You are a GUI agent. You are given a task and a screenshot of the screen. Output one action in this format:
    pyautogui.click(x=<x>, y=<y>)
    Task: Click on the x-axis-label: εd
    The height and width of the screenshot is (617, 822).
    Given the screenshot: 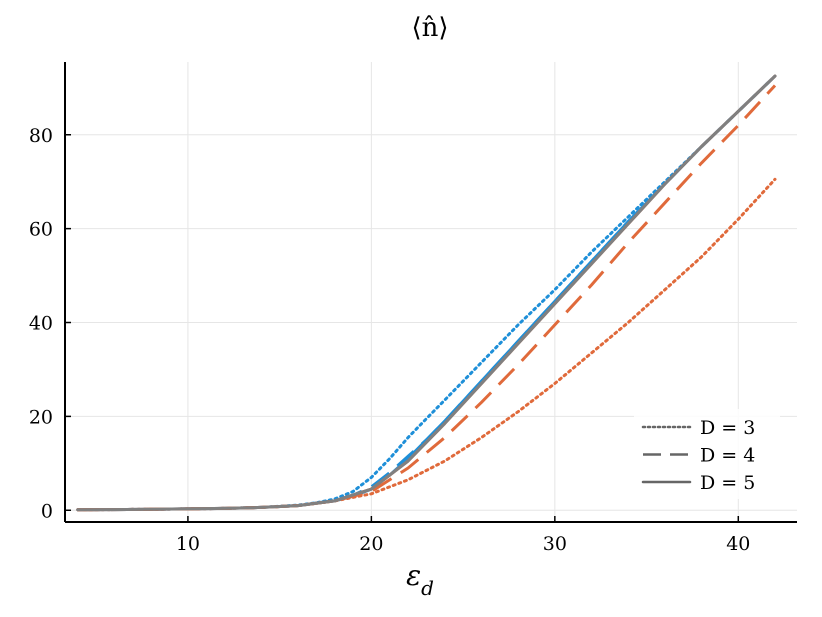 What is the action you would take?
    pyautogui.click(x=420, y=579)
    